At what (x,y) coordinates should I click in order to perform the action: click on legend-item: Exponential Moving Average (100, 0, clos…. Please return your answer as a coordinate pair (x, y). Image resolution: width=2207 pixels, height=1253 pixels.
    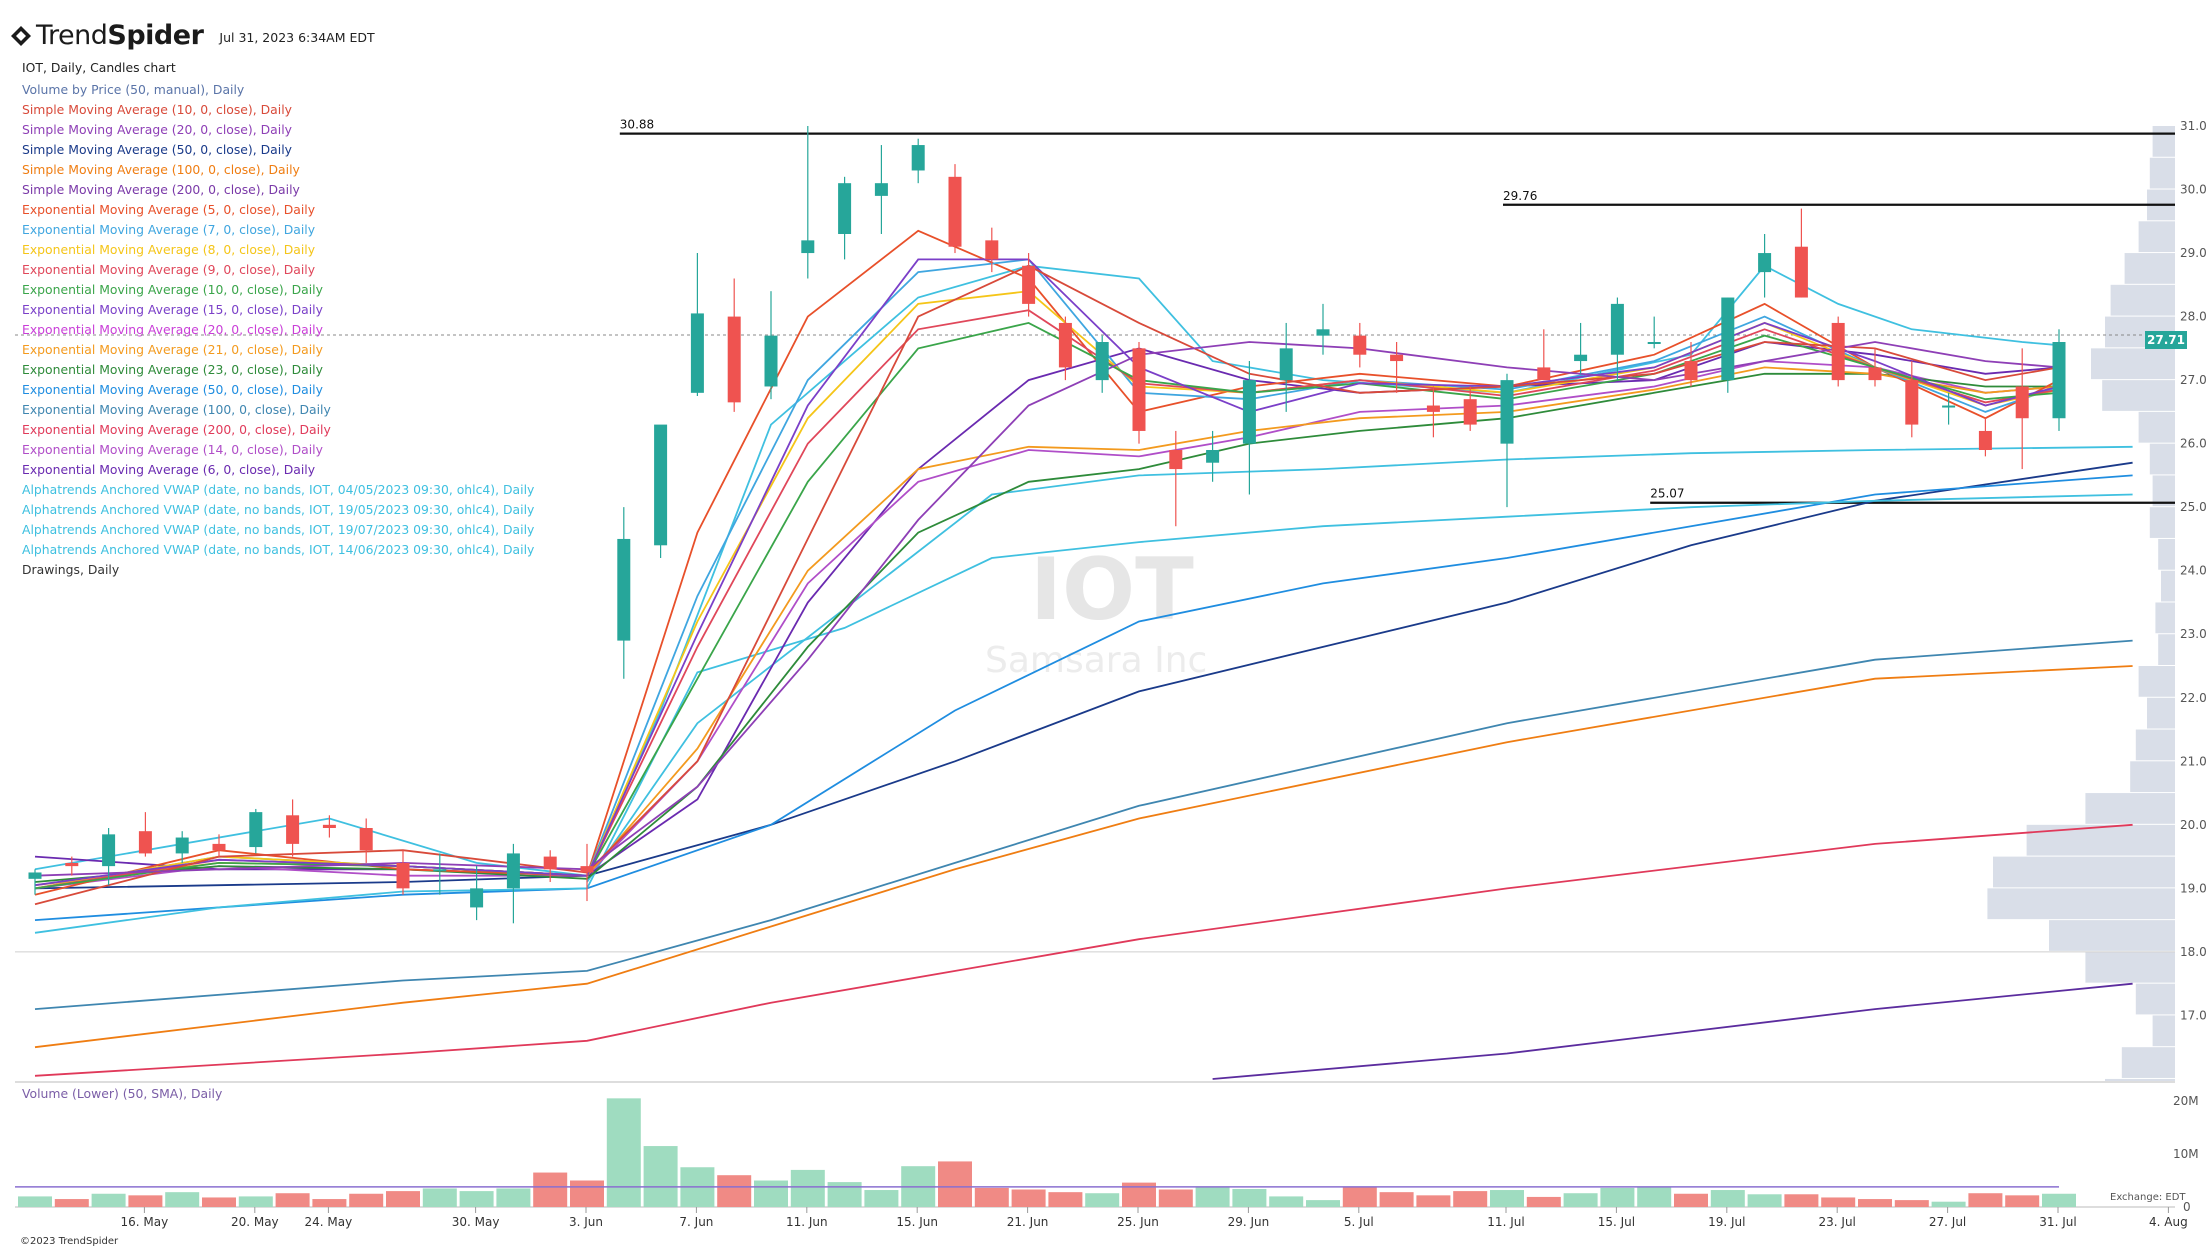
    Looking at the image, I should click on (176, 409).